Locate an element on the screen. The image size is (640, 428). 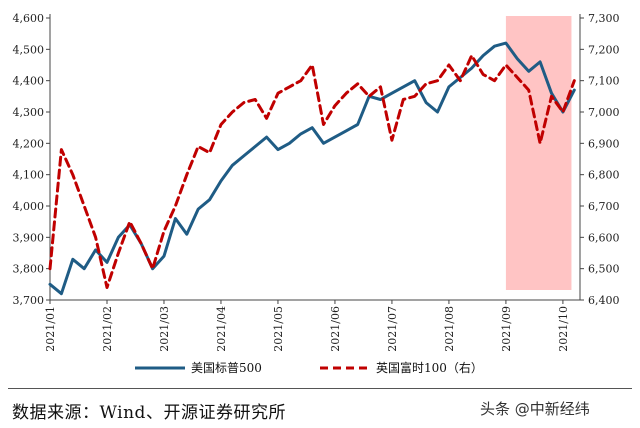
right-tick-label: 6,600 is located at coordinates (604, 237).